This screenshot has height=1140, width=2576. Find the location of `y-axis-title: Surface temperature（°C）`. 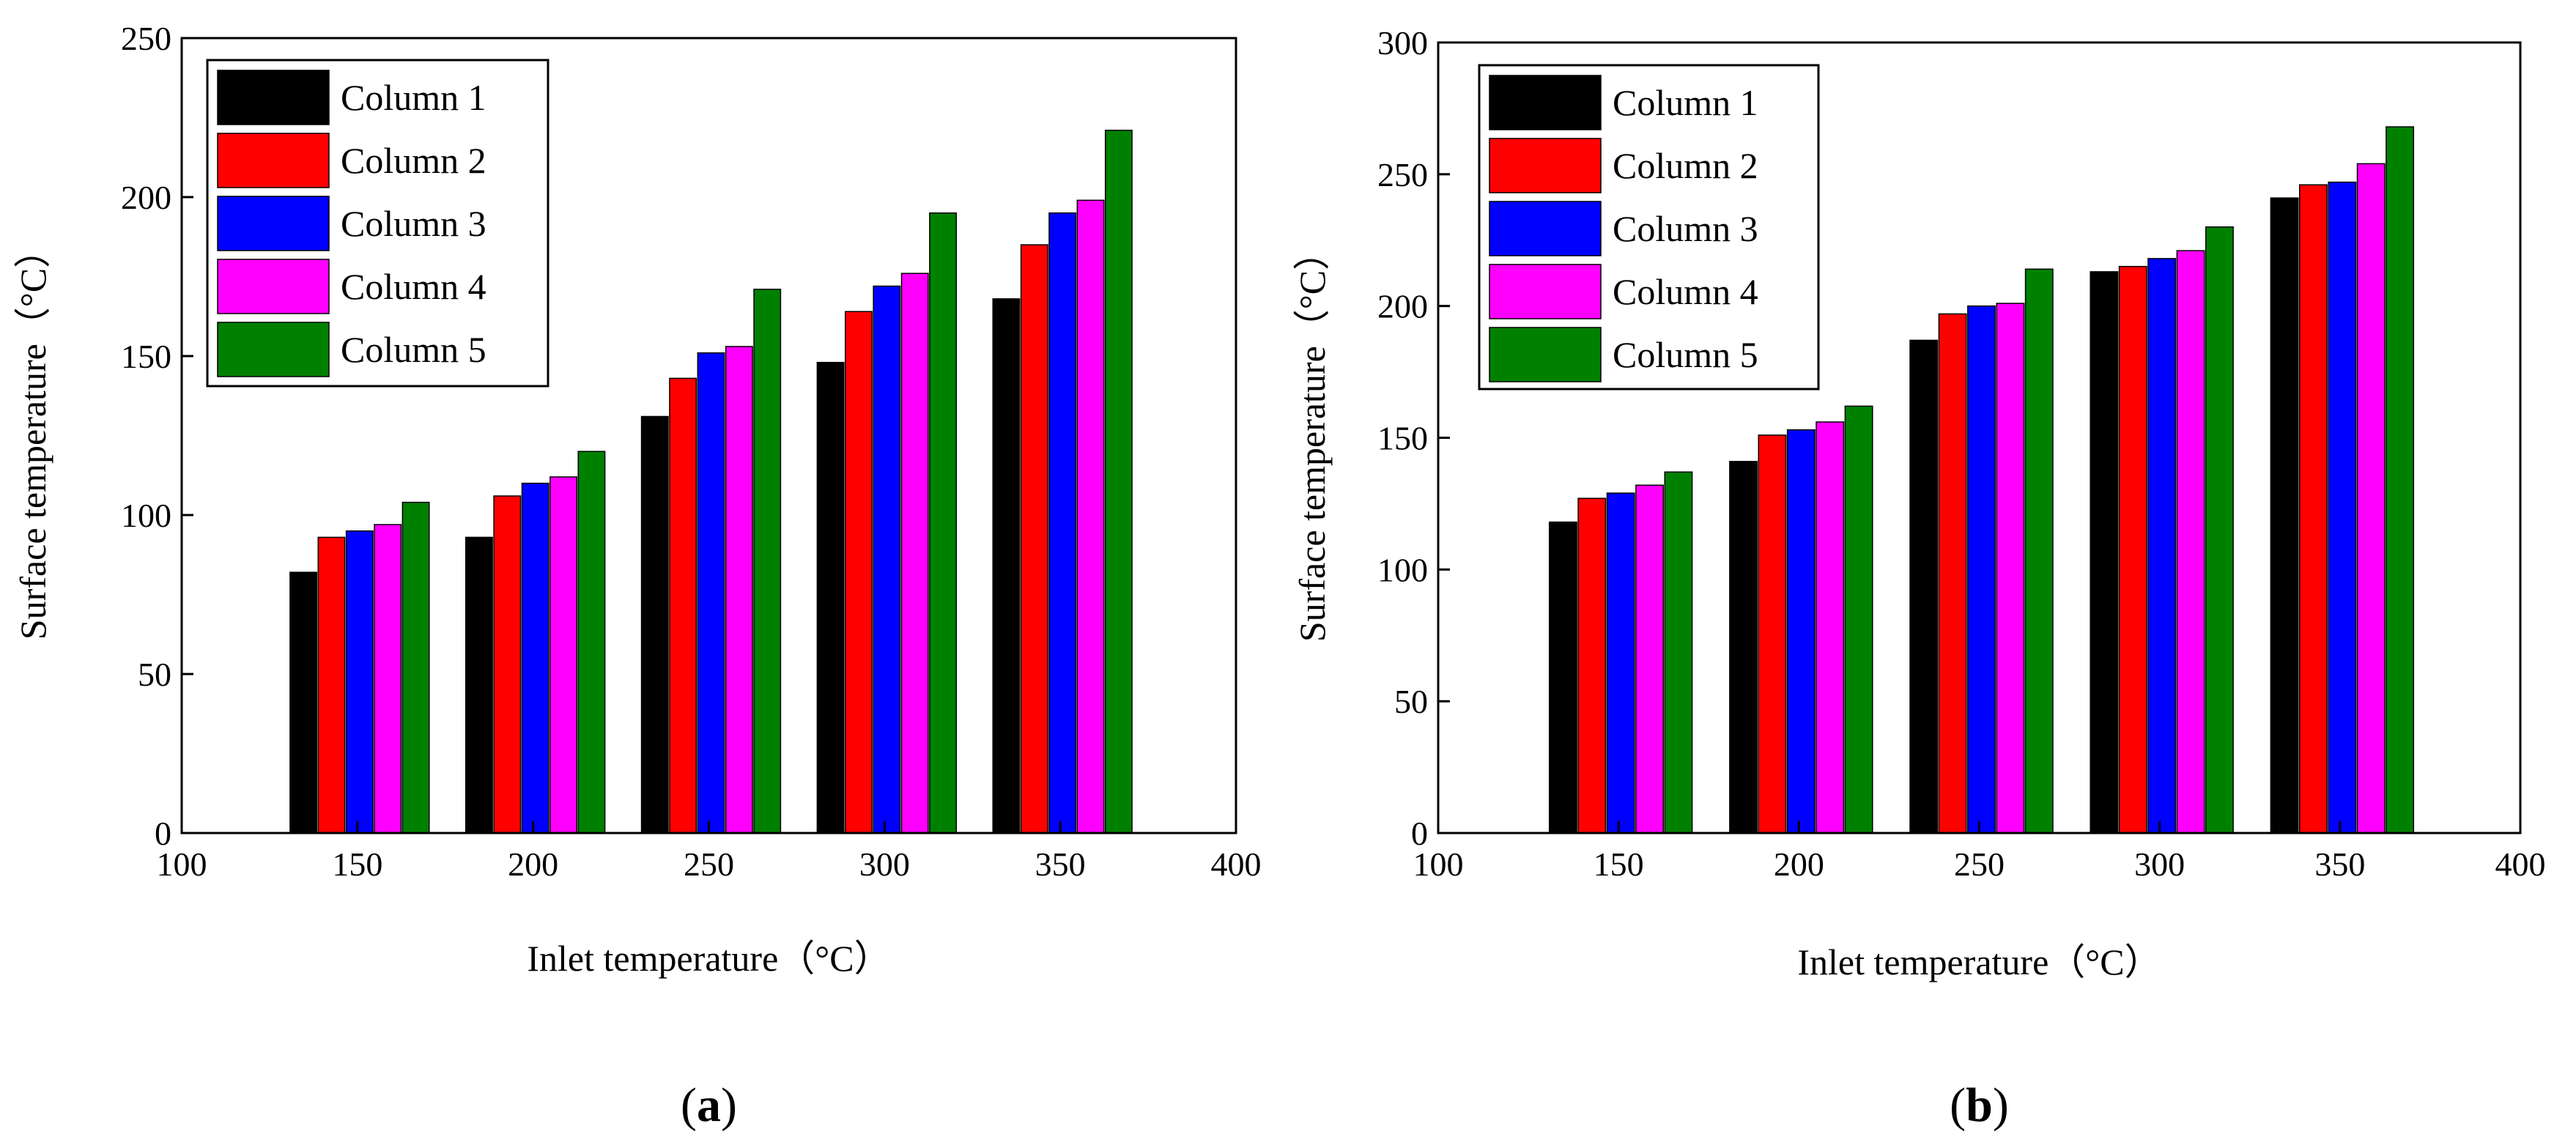

y-axis-title: Surface temperature（°C） is located at coordinates (1312, 438).